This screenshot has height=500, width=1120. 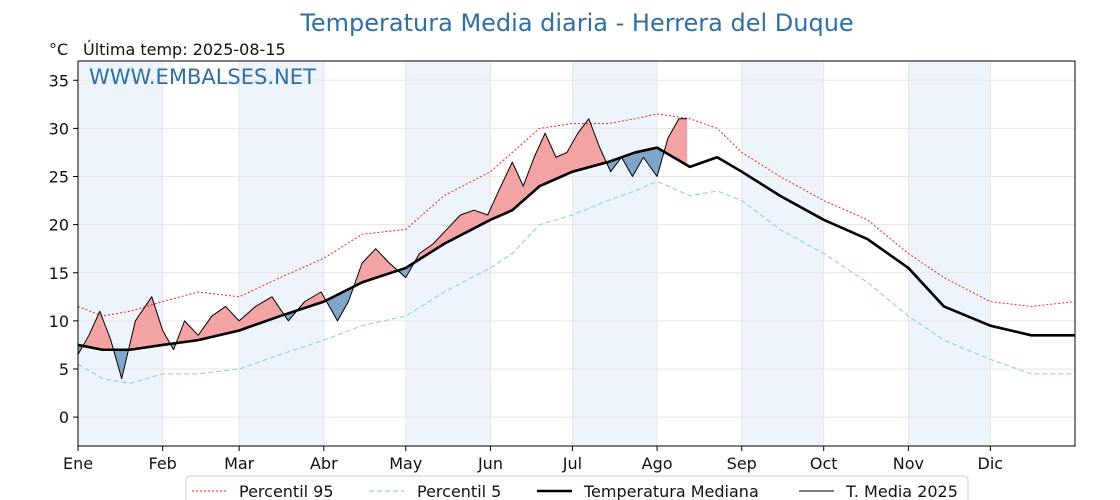 What do you see at coordinates (533, 459) in the screenshot?
I see `x-axis-ticks: Ene Feb Mar Abr May Jun Jul Ago Sep Oct Nov Dic` at bounding box center [533, 459].